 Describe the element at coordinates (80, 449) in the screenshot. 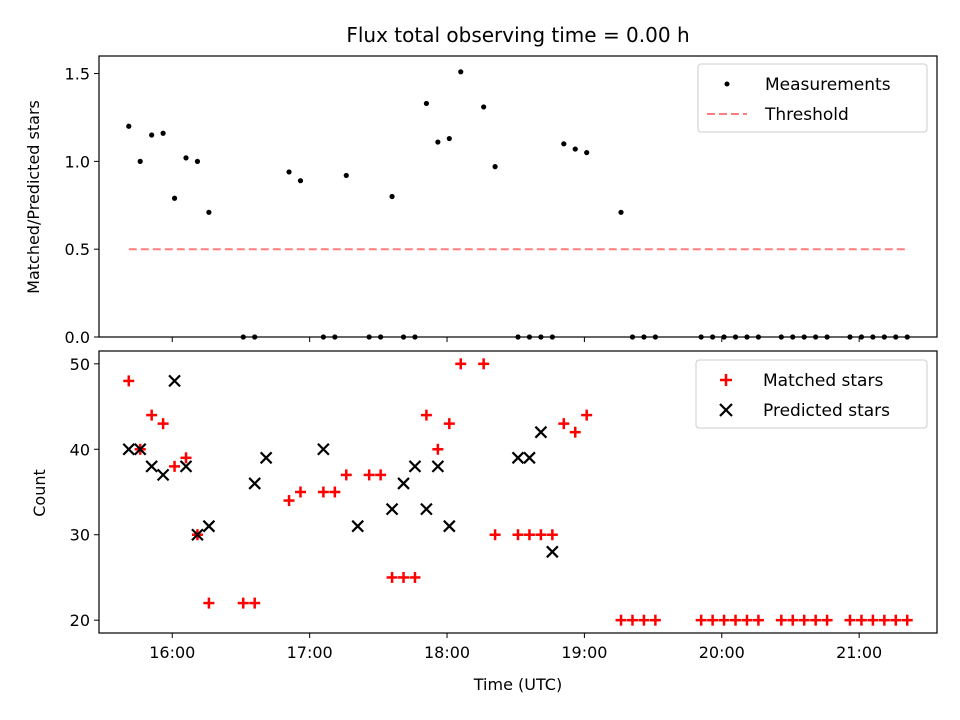

I see `bottom-y-tick-label: 40` at that location.